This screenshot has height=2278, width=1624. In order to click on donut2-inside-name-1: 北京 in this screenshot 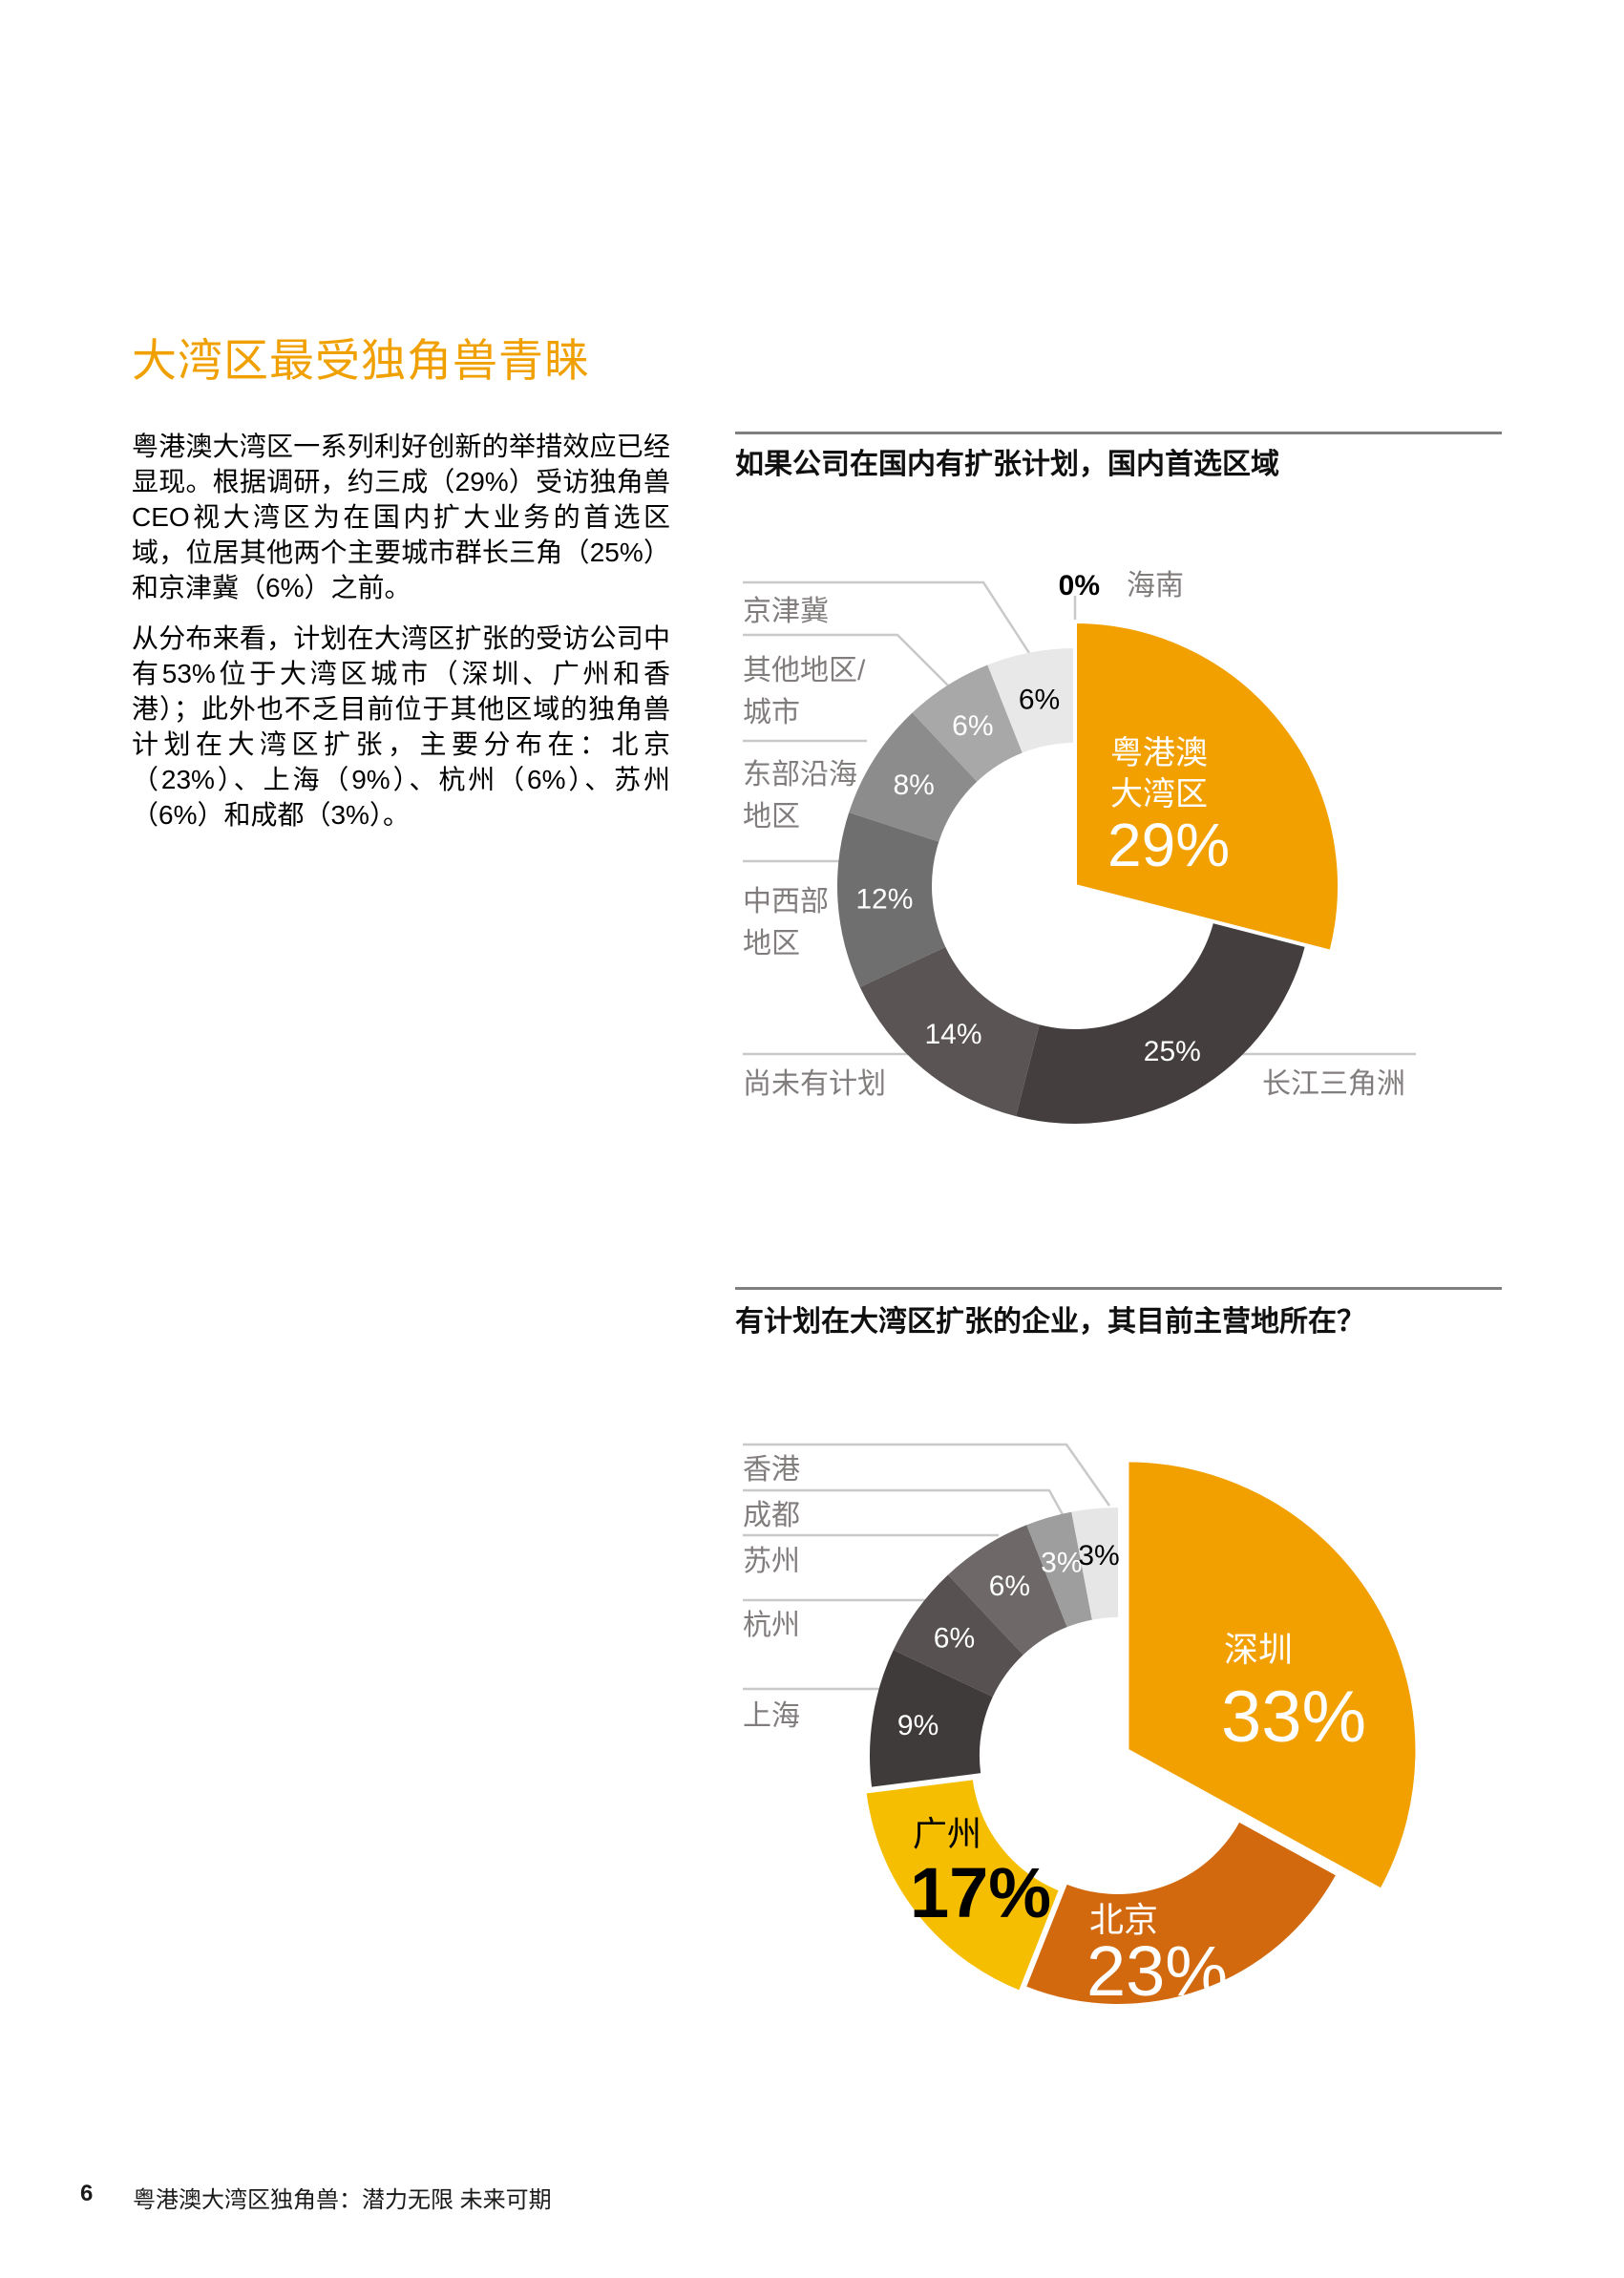, I will do `click(1123, 1919)`.